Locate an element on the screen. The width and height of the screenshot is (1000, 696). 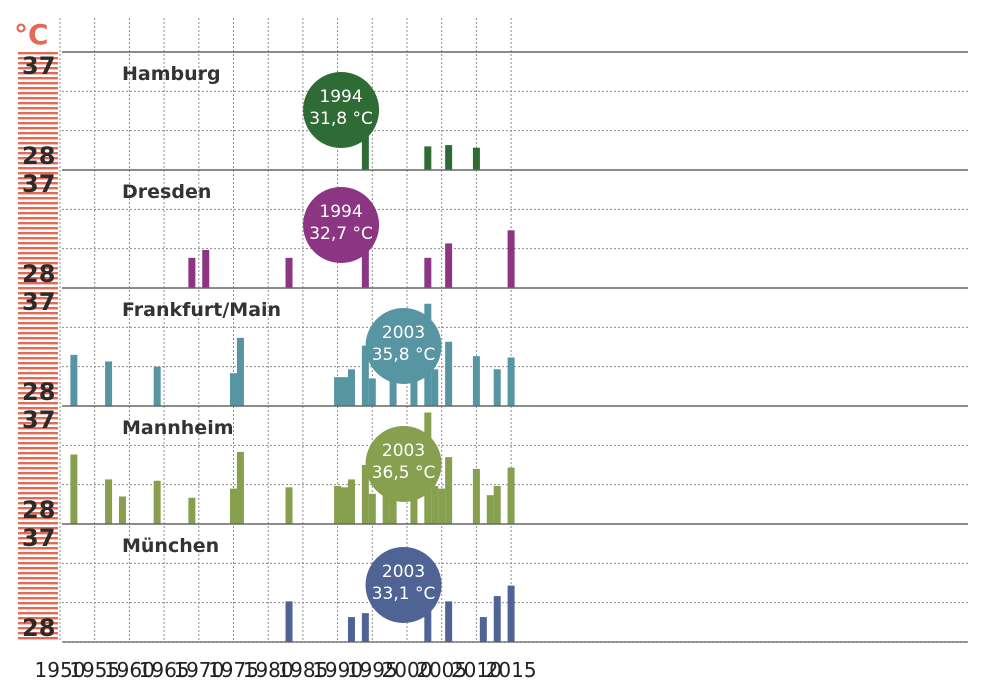
annotation-bubble is located at coordinates (403, 464).